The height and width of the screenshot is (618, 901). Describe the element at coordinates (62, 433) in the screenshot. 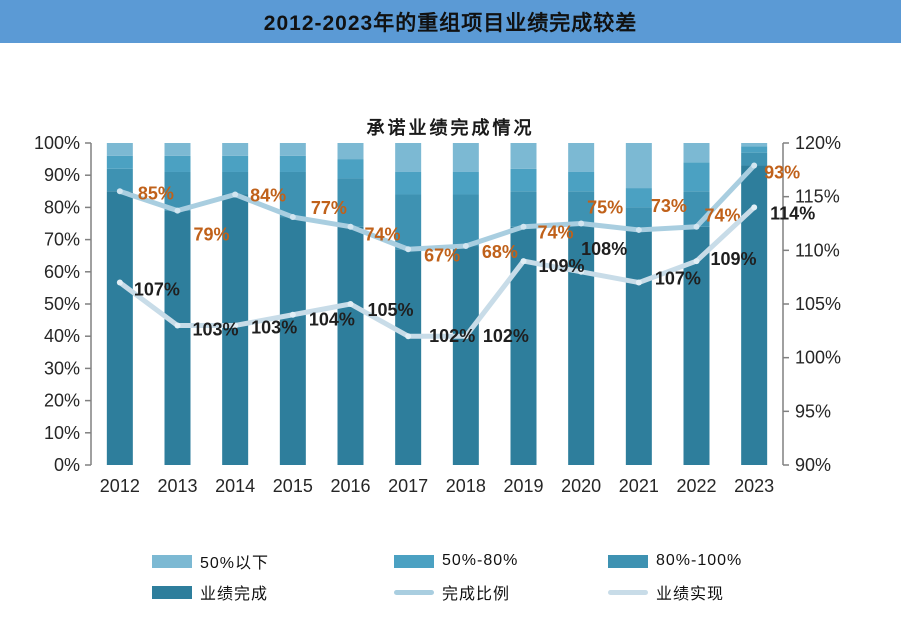

I see `left-axis-tick-label: 10%` at that location.